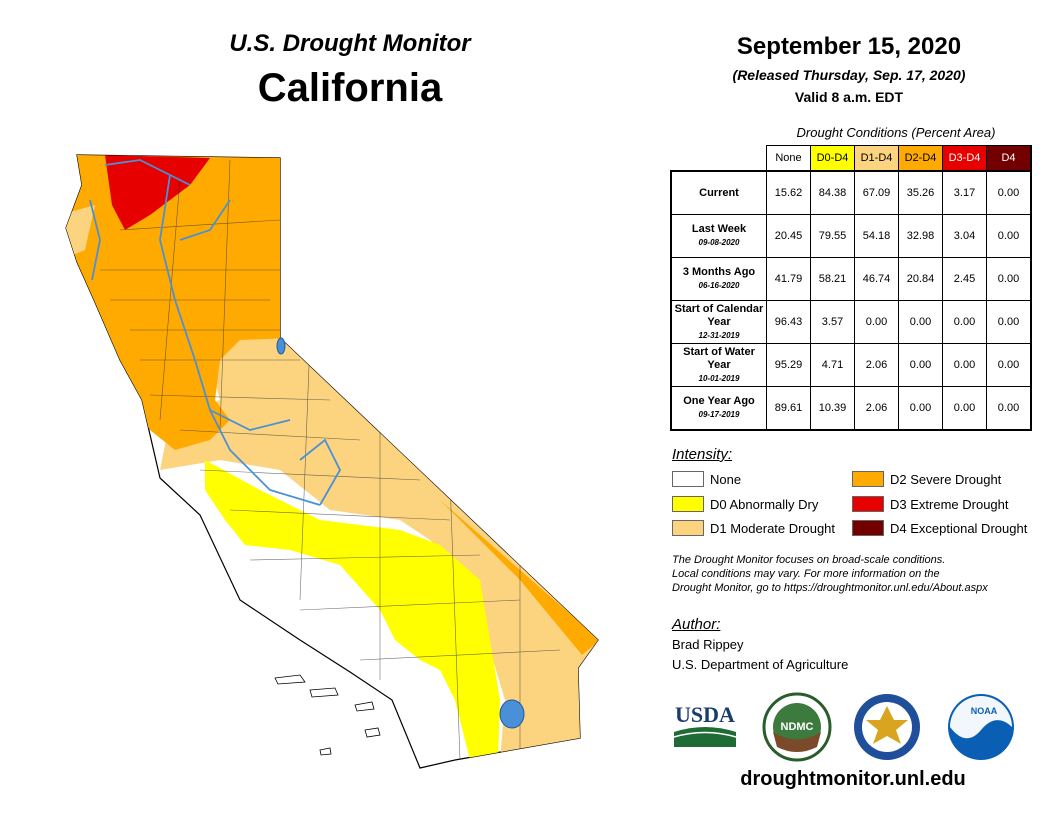 Image resolution: width=1056 pixels, height=816 pixels. I want to click on rivers, so click(215, 332).